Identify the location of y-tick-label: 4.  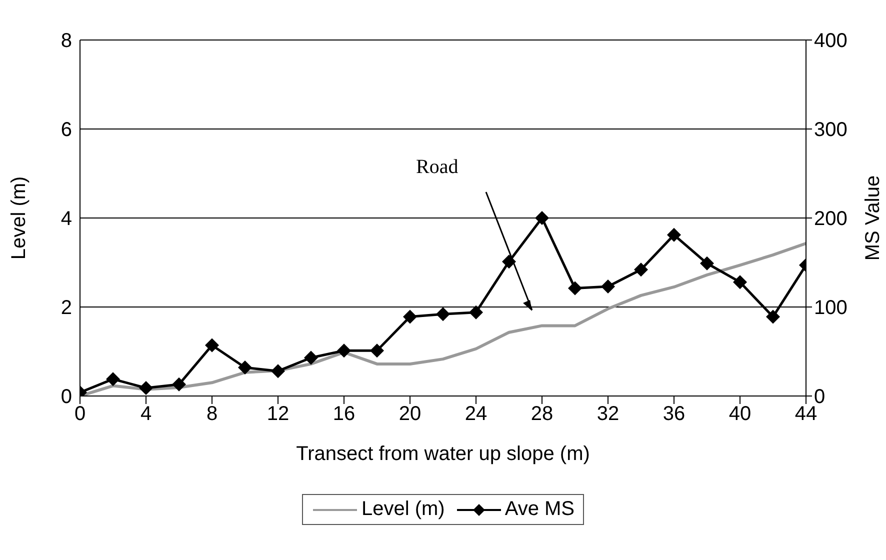
(66, 219).